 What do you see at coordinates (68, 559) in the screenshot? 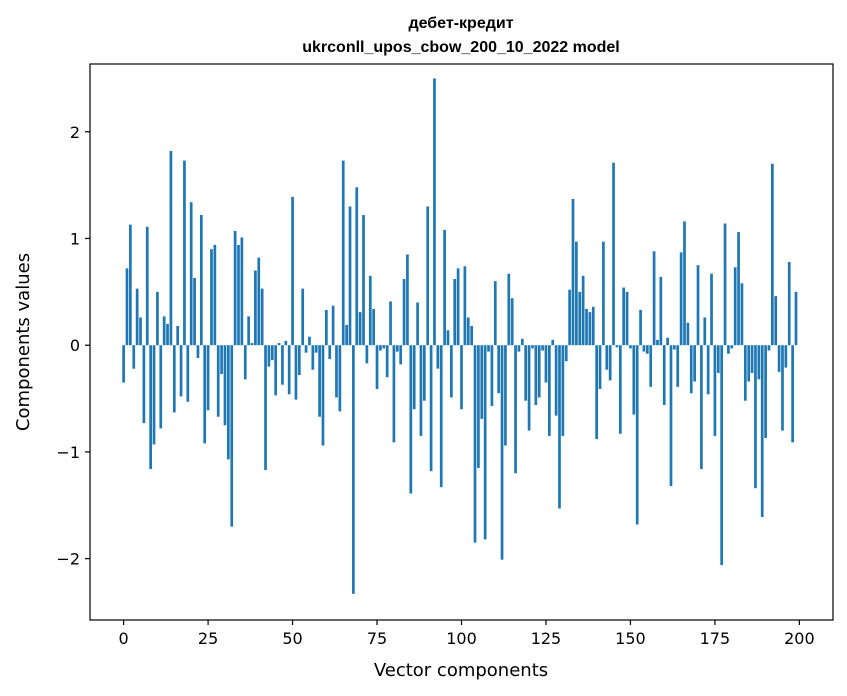
I see `y-tick-label: −2` at bounding box center [68, 559].